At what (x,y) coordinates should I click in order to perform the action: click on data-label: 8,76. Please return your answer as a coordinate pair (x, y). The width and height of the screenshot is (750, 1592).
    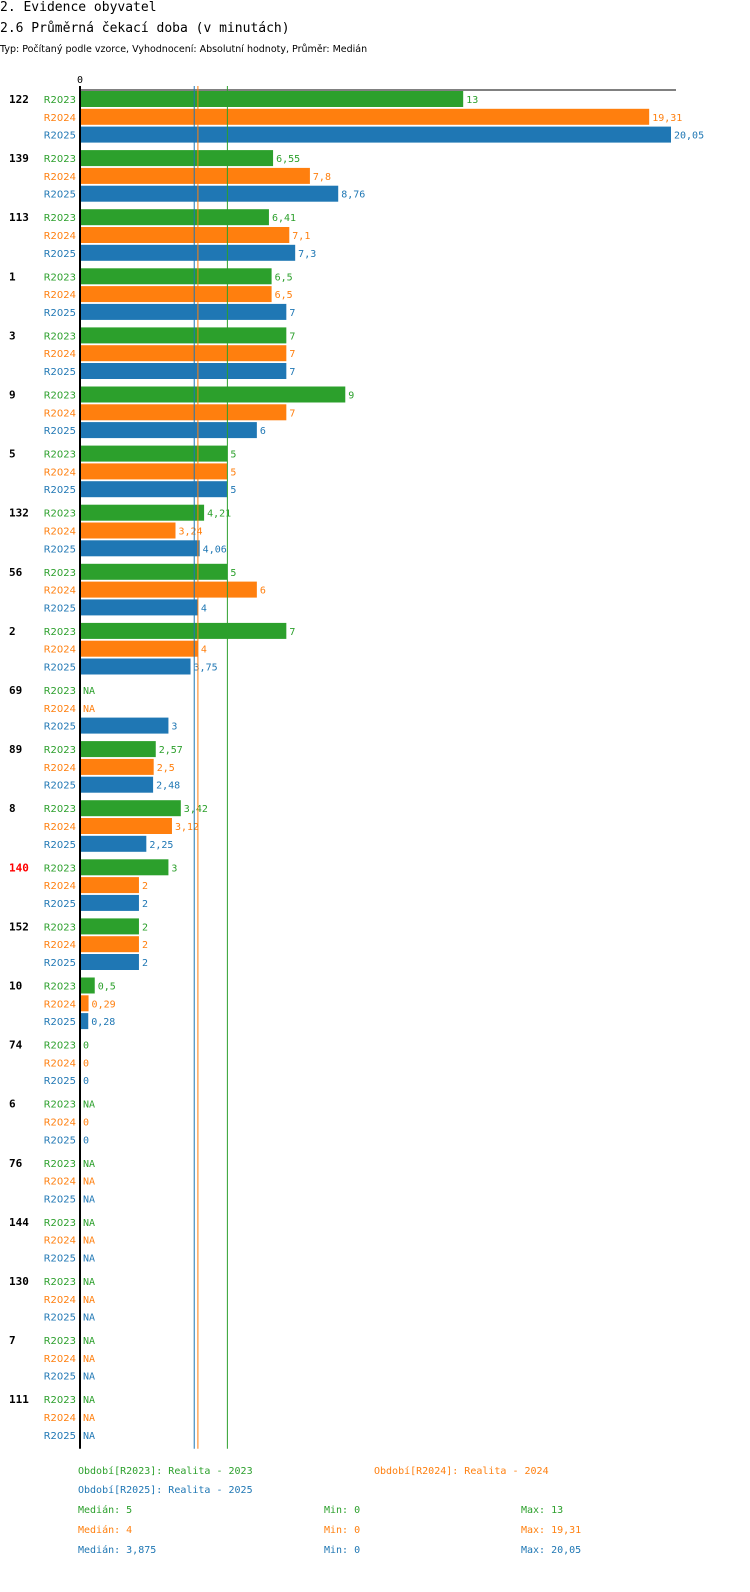
    Looking at the image, I should click on (353, 195).